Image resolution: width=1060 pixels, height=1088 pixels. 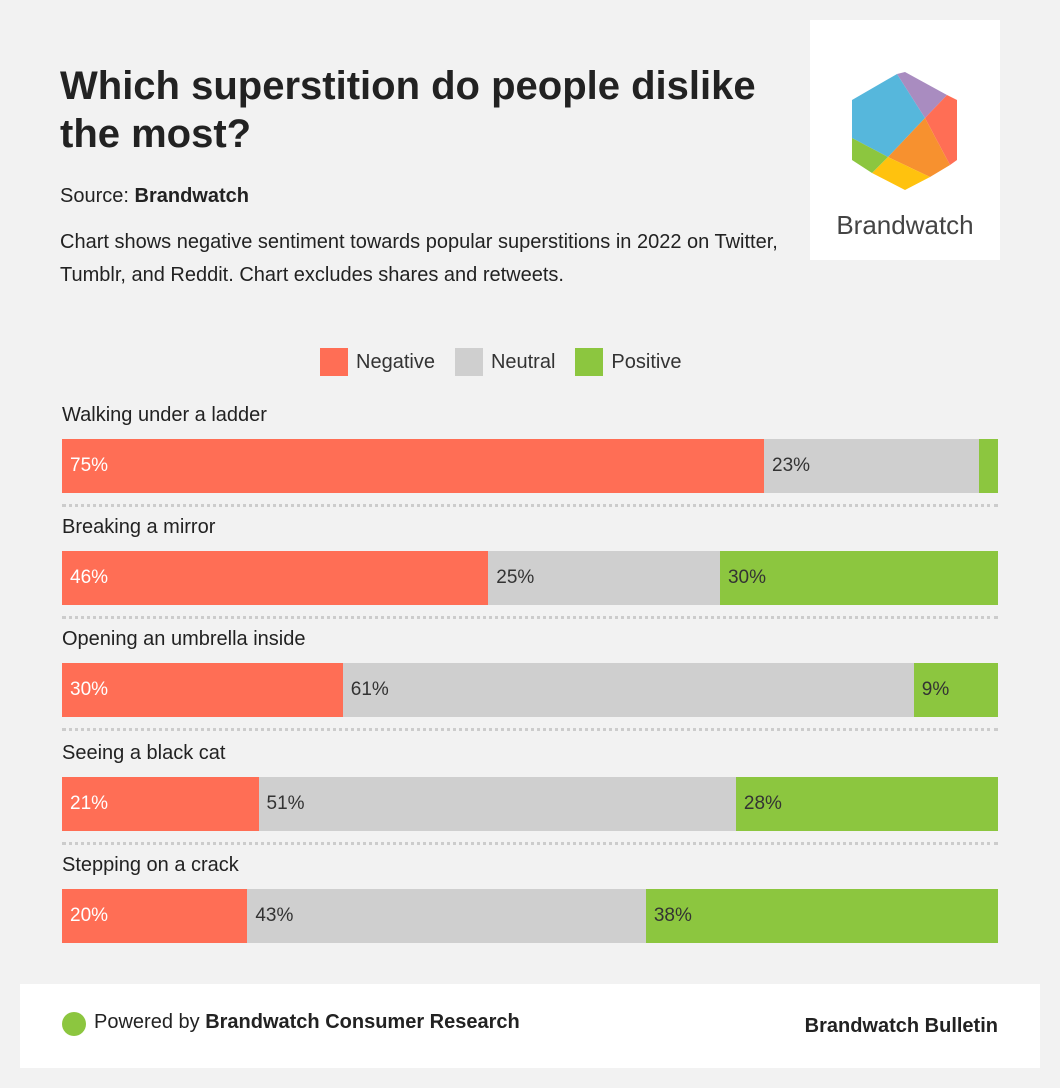 I want to click on bar-row: Stepping on a crack 20% 43% 38%, so click(x=530, y=898).